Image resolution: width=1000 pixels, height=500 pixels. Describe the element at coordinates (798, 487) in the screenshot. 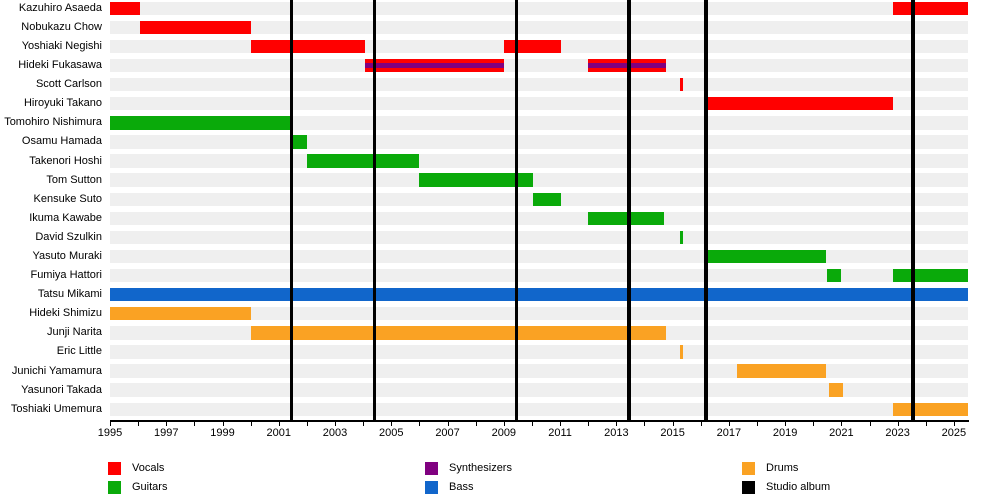

I see `legend-label: Studio album` at that location.